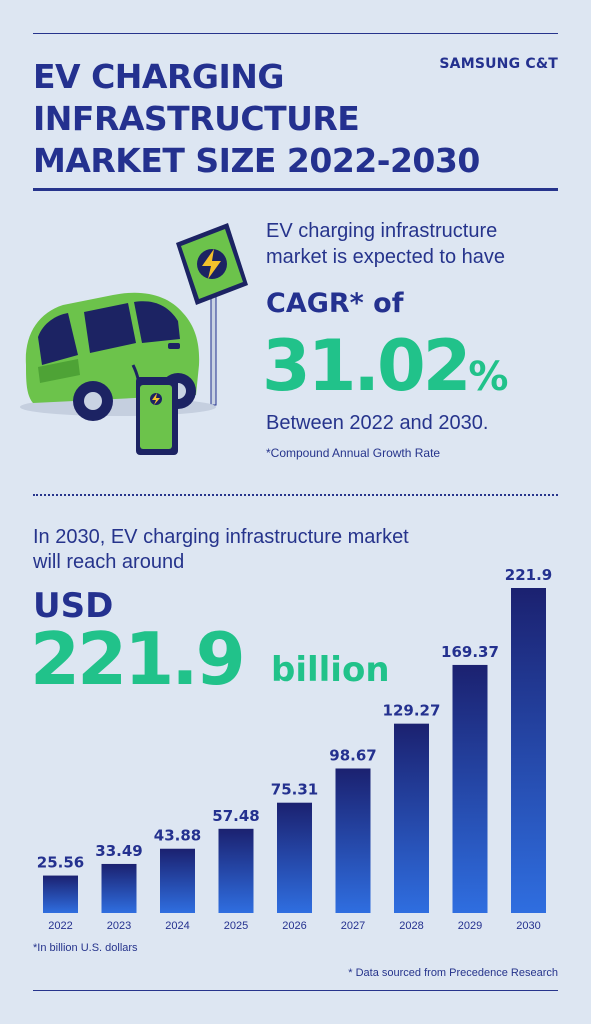  What do you see at coordinates (177, 836) in the screenshot?
I see `bar-value-label: 43.88` at bounding box center [177, 836].